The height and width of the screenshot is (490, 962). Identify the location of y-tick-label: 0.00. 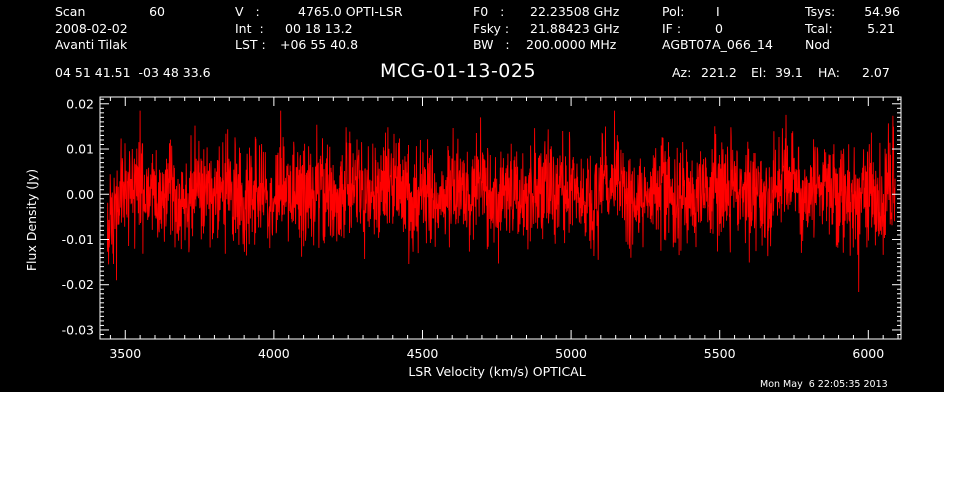
(80, 194).